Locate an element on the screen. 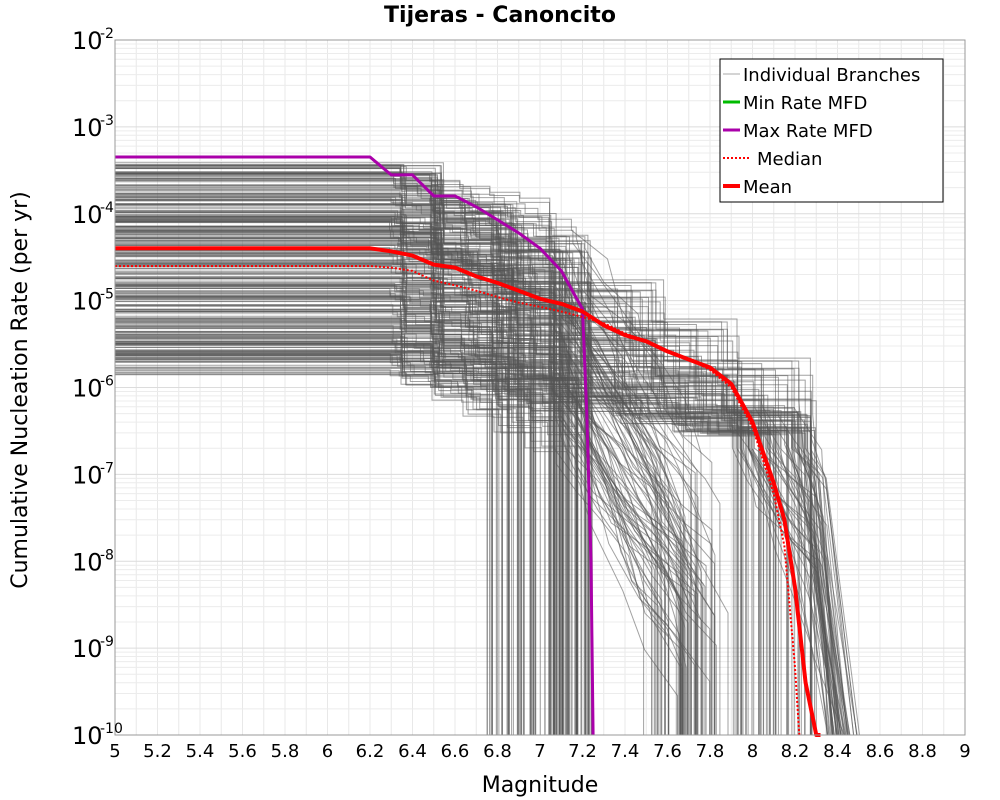 The width and height of the screenshot is (1000, 800). x-tick-label: 5.8 is located at coordinates (285, 751).